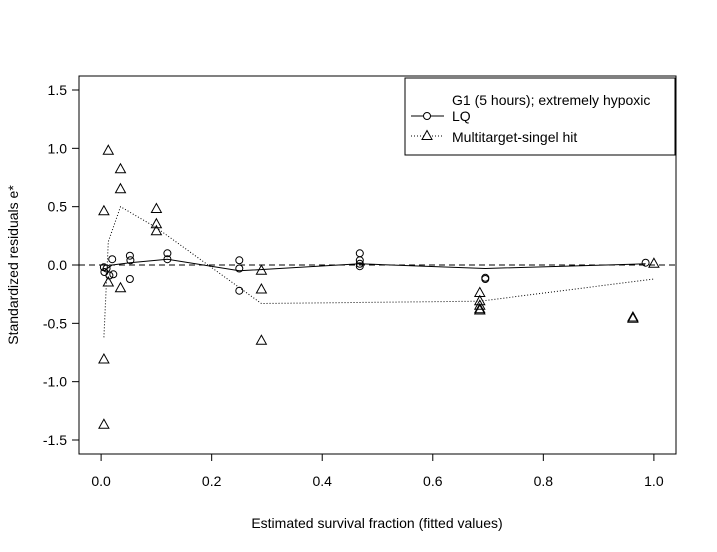  What do you see at coordinates (551, 100) in the screenshot?
I see `legend-title: G1 (5 hours); extremely hypoxic` at bounding box center [551, 100].